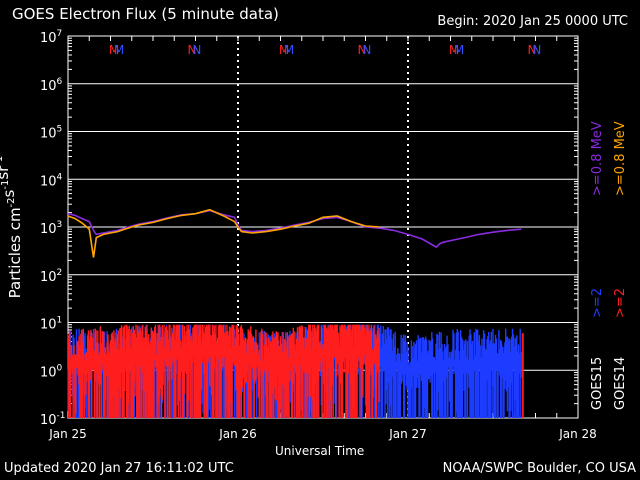 This screenshot has height=480, width=640. I want to click on legend-goes15: GOES15, so click(597, 383).